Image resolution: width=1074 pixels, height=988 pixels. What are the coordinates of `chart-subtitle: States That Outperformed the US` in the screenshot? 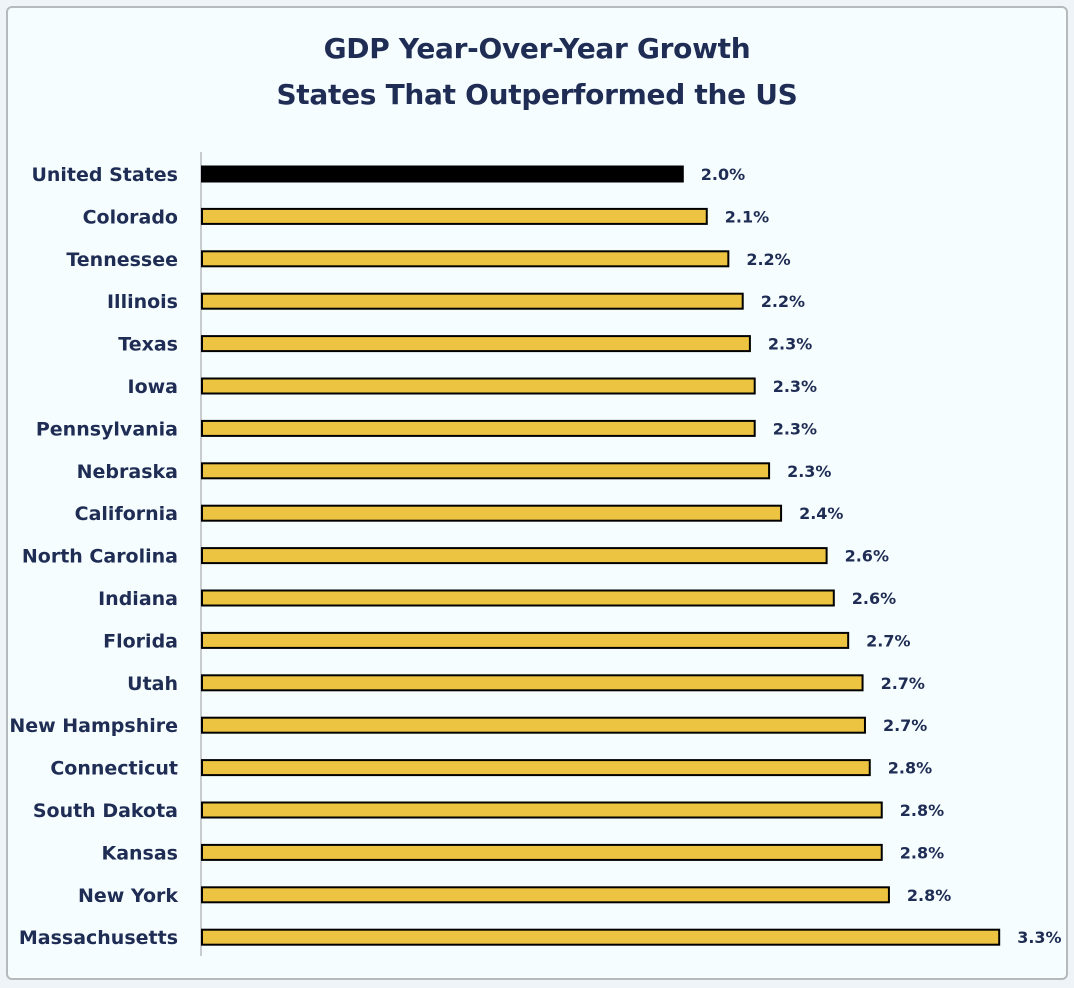 It's located at (537, 94).